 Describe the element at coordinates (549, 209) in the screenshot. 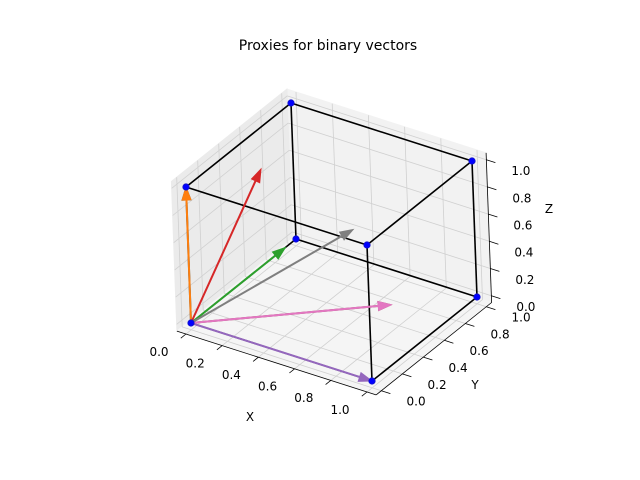

I see `z-axis-label: Z` at that location.